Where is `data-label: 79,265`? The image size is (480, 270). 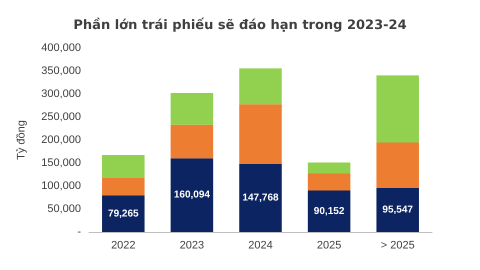 data-label: 79,265 is located at coordinates (124, 214).